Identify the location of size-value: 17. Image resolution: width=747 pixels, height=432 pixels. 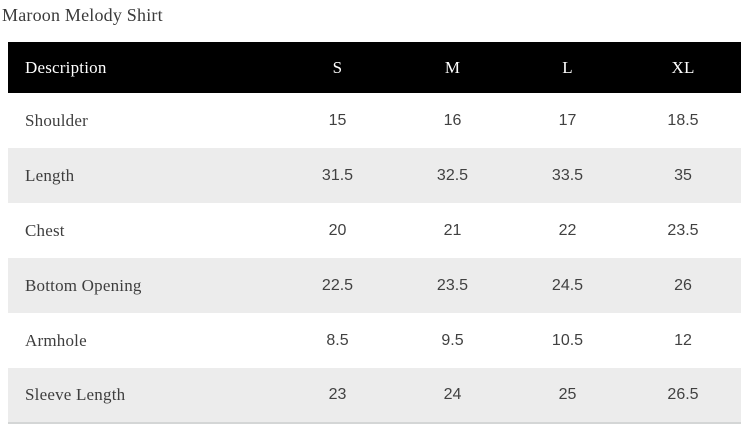
(567, 120).